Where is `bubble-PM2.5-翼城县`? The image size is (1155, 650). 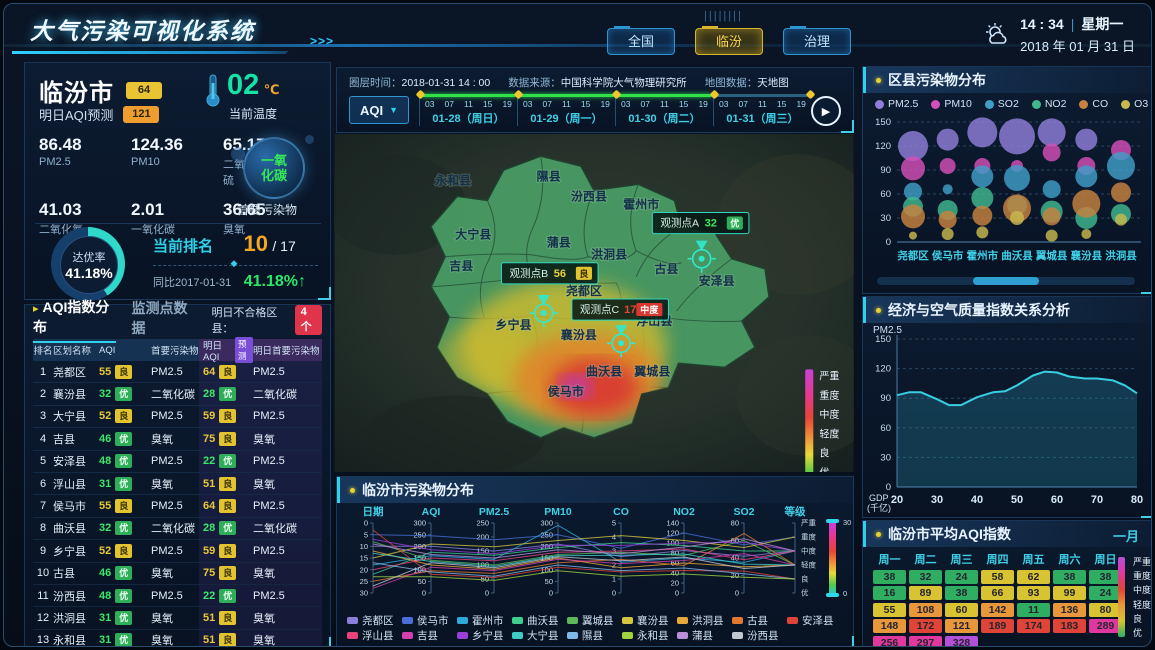 bubble-PM2.5-翼城县 is located at coordinates (1051, 132).